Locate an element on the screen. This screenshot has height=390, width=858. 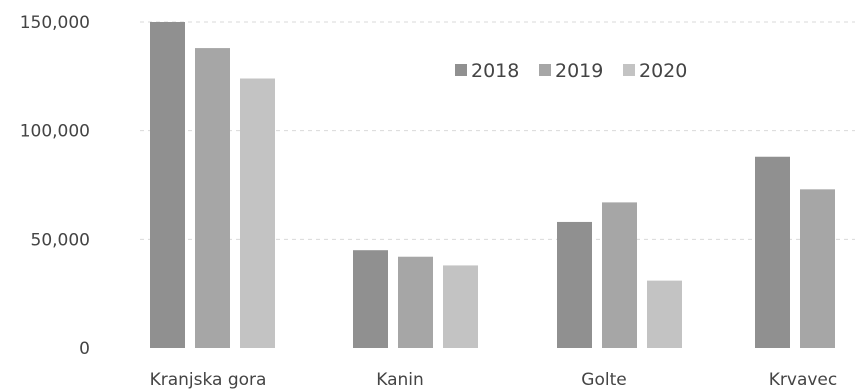
bar-2019-krvavec is located at coordinates (817, 268).